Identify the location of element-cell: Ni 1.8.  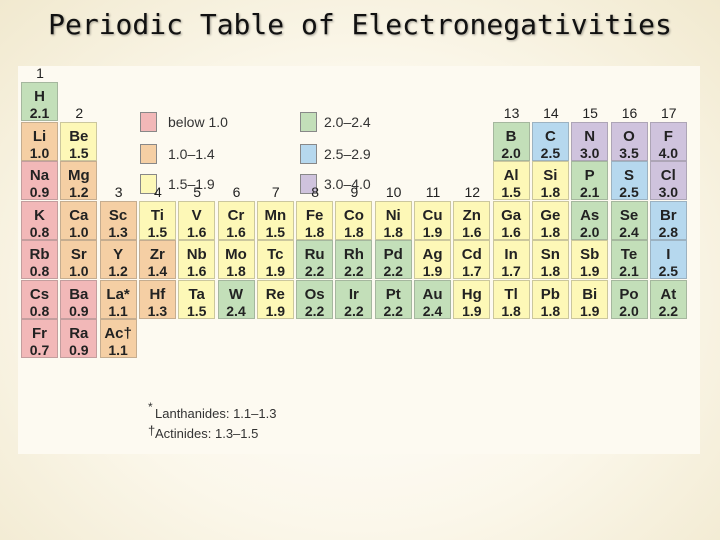
(393, 220).